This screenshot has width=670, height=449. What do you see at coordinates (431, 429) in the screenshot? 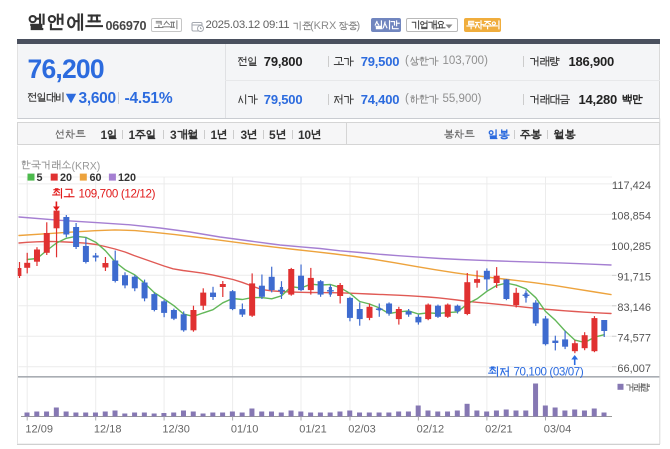
I see `svg-text: 02/12` at bounding box center [431, 429].